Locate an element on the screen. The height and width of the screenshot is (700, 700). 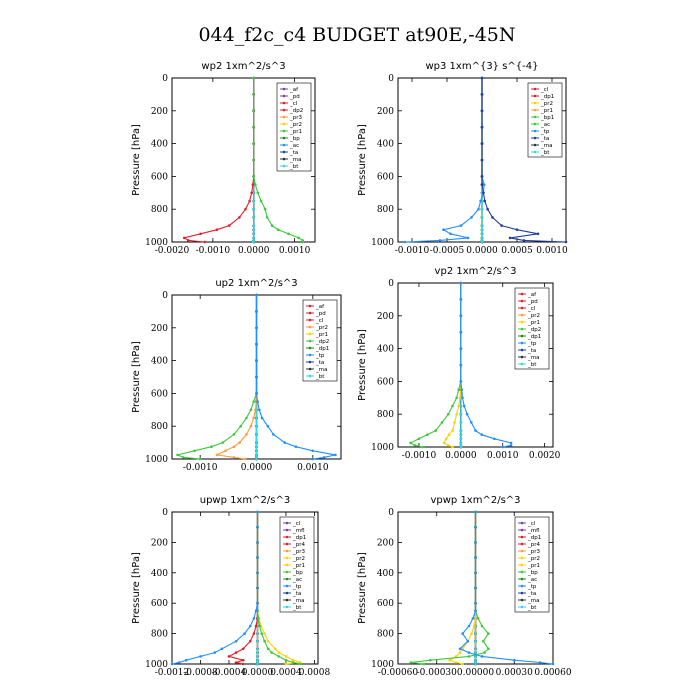
legend-box is located at coordinates (294, 127).